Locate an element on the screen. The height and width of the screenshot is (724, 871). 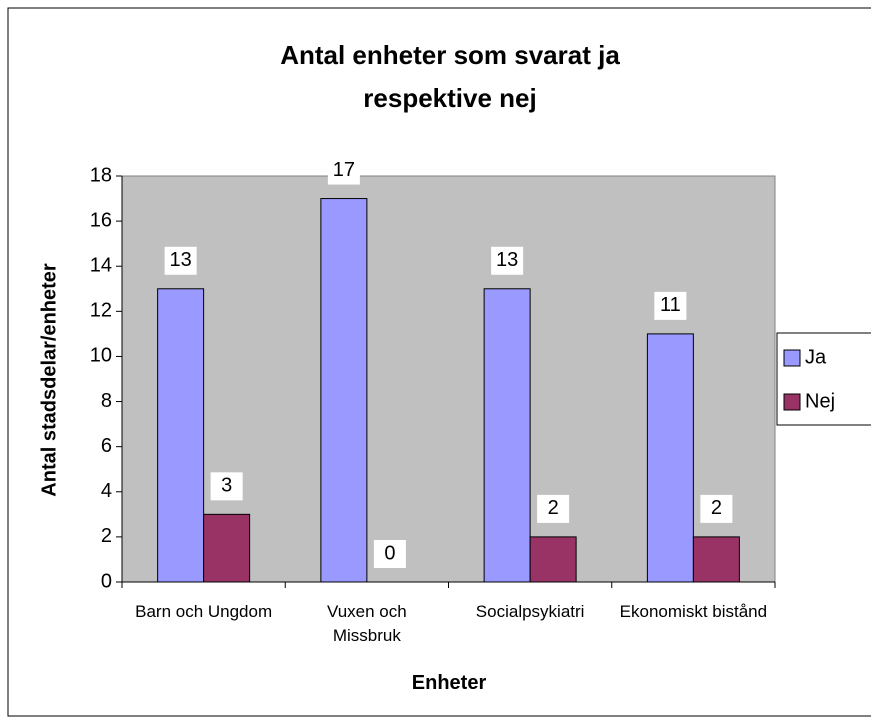
y-tick-label: 12 is located at coordinates (101, 311).